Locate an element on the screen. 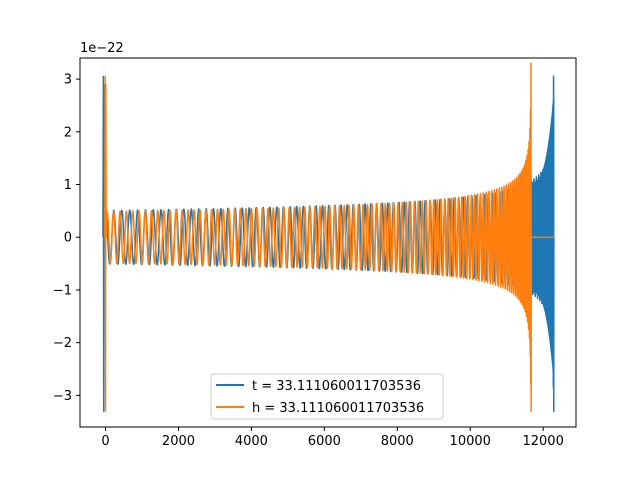  x-tick-label: 10000 is located at coordinates (470, 441).